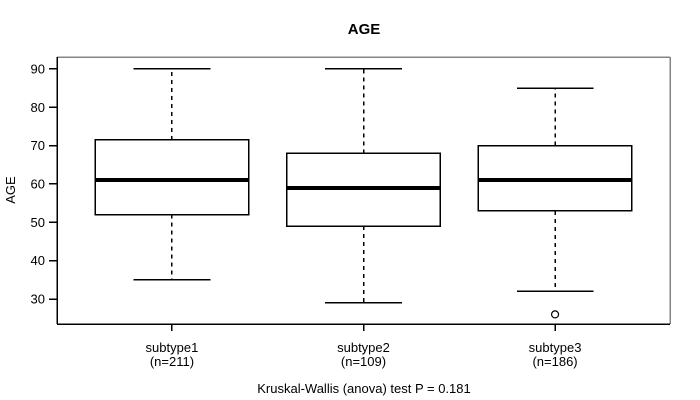 Image resolution: width=700 pixels, height=400 pixels. Describe the element at coordinates (38, 222) in the screenshot. I see `y-tick-label: 50` at that location.